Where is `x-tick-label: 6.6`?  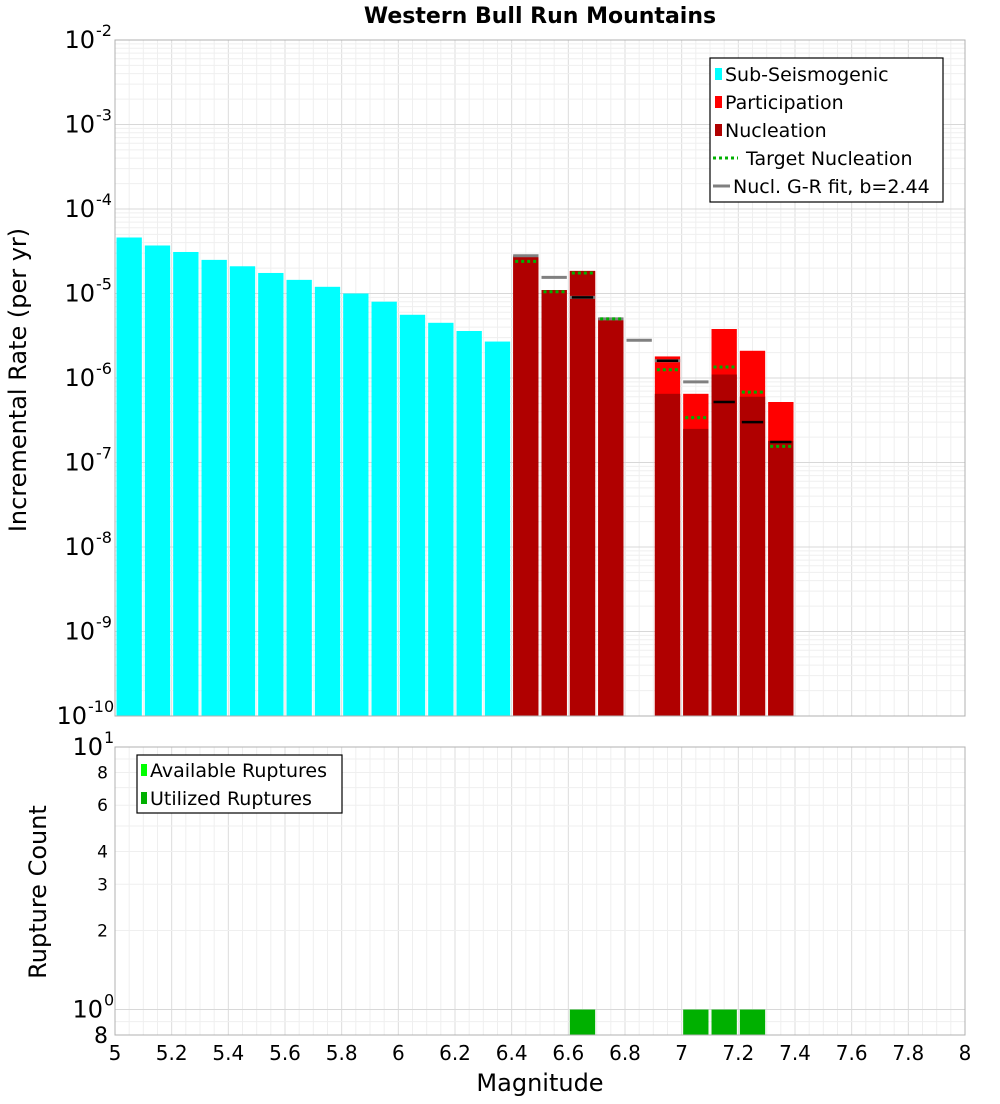
x-tick-label: 6.6 is located at coordinates (568, 1053).